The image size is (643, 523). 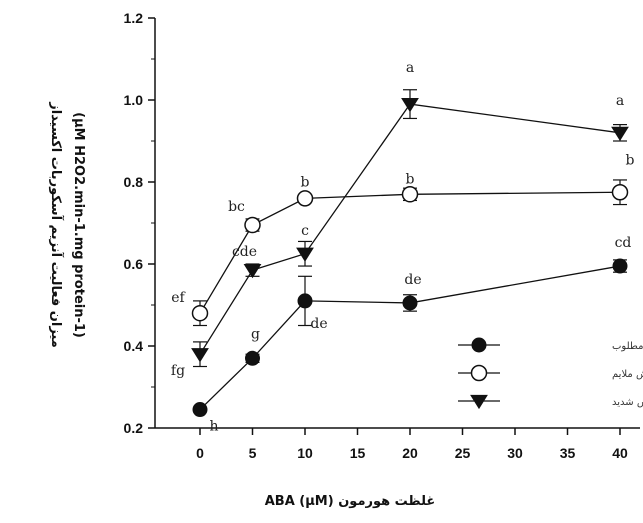 I want to click on significance-letter: fg, so click(x=178, y=371).